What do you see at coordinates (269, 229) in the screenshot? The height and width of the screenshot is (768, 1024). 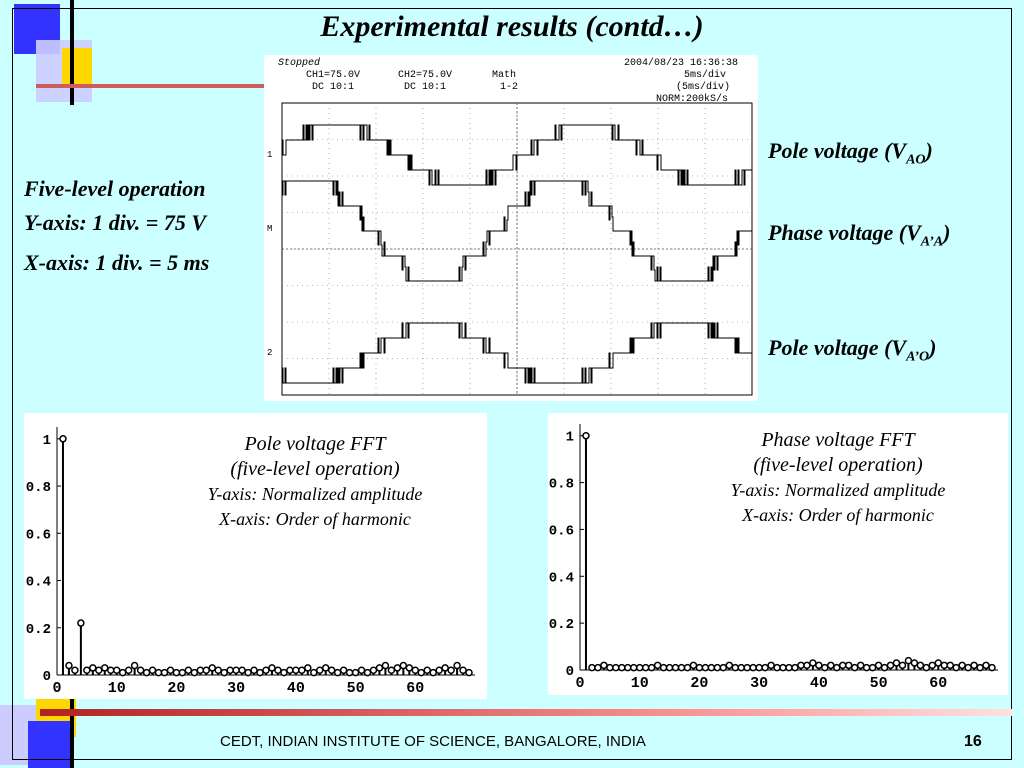 I see `scope-marker-math: M` at bounding box center [269, 229].